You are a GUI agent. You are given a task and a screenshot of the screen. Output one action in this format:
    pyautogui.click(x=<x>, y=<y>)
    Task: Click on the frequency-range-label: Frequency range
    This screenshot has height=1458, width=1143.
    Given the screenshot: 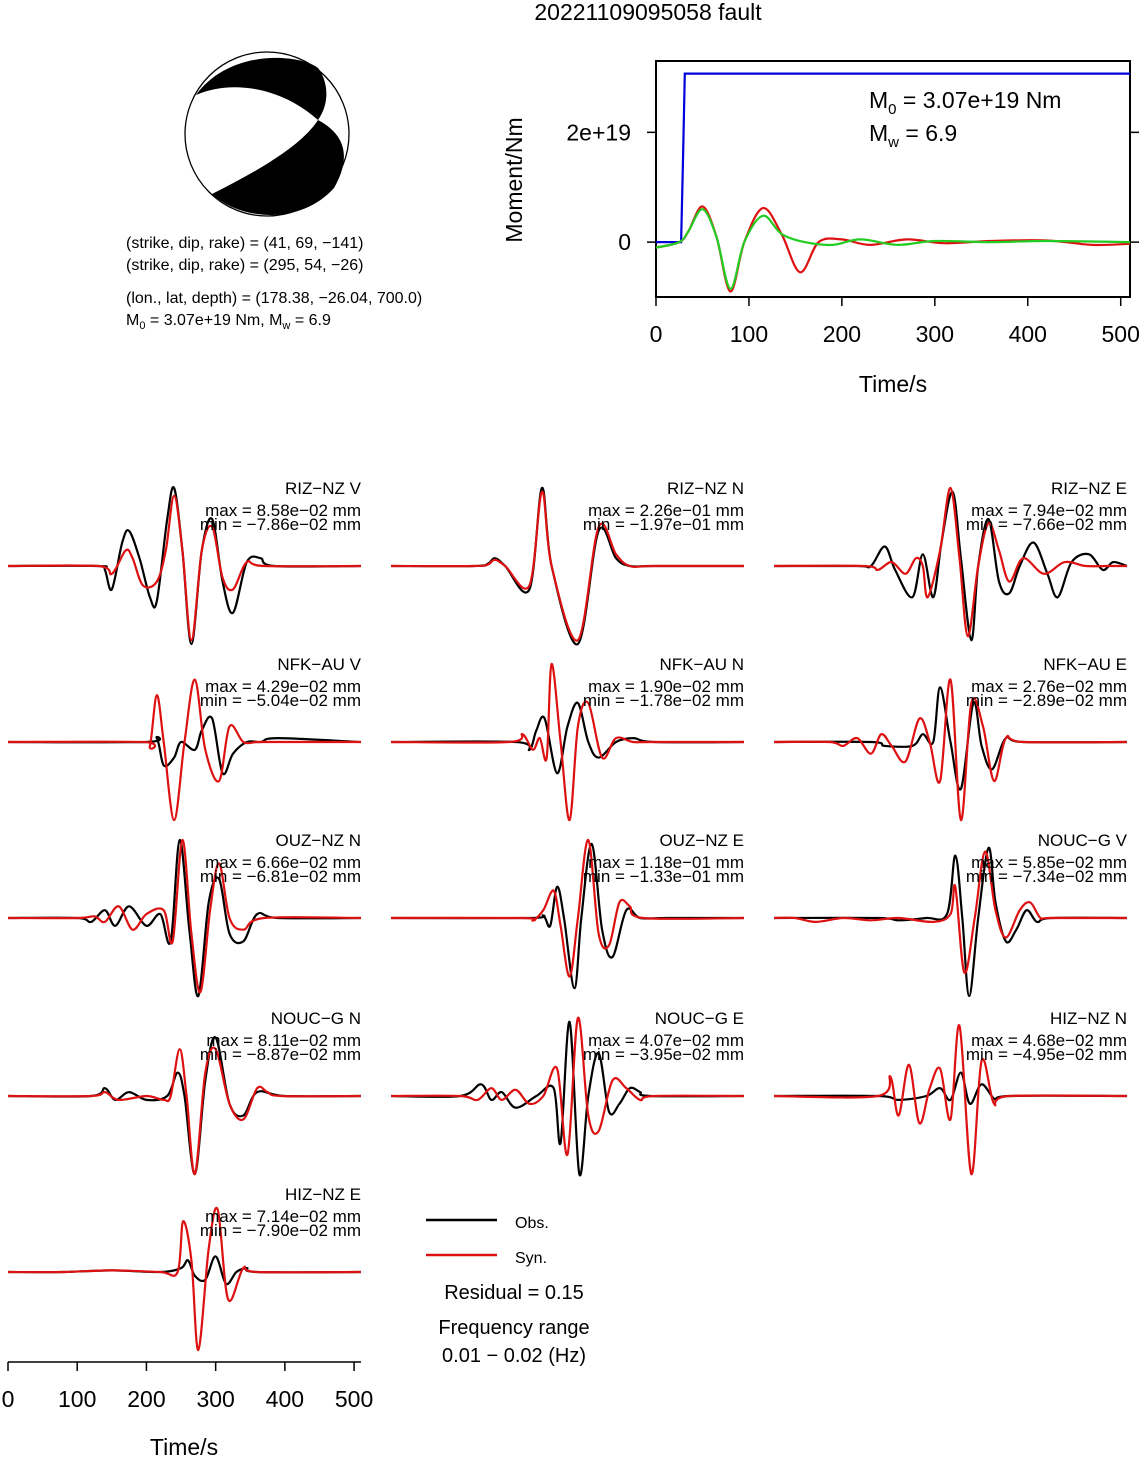 What is the action you would take?
    pyautogui.click(x=513, y=1328)
    